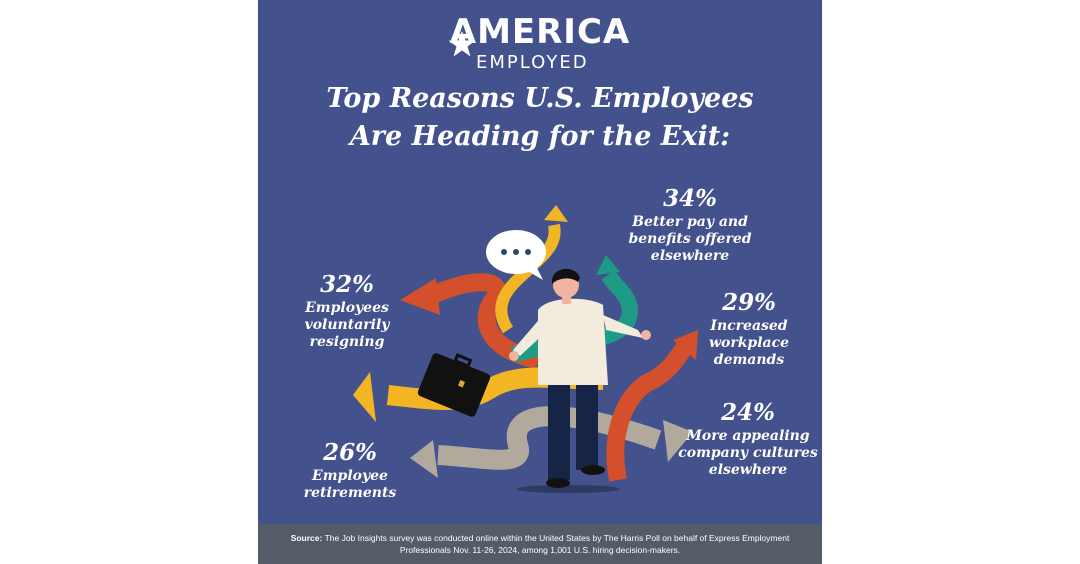 The height and width of the screenshot is (564, 1080). Describe the element at coordinates (347, 325) in the screenshot. I see `stat-label: voluntarily` at that location.